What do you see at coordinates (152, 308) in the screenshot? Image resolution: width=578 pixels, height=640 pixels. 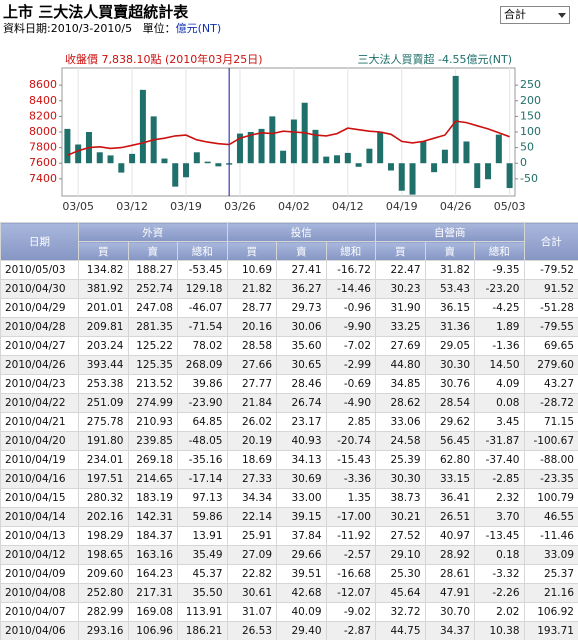 I see `value-cell: 247.08` at bounding box center [152, 308].